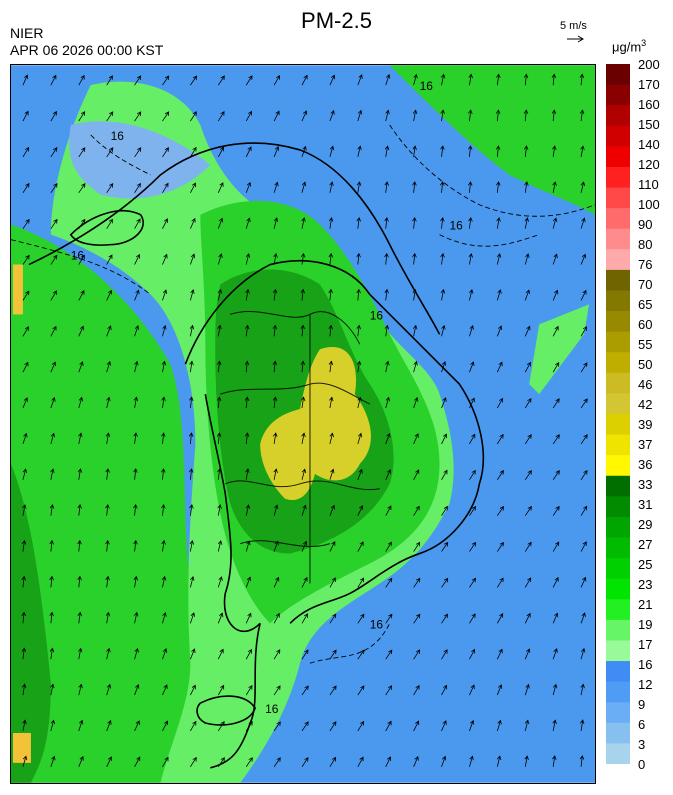 This screenshot has height=795, width=673. I want to click on contour-label: 16, so click(377, 315).